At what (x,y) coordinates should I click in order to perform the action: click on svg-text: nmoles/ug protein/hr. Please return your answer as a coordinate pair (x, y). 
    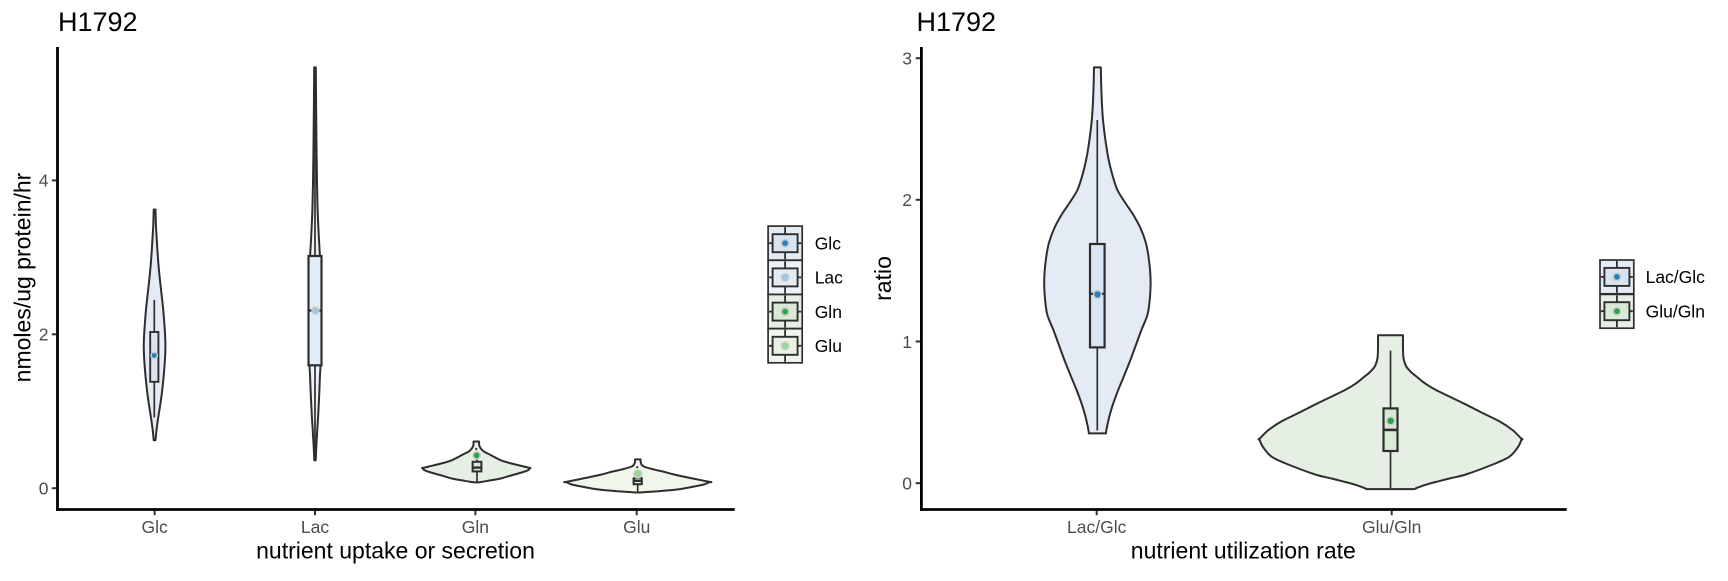
    Looking at the image, I should click on (23, 277).